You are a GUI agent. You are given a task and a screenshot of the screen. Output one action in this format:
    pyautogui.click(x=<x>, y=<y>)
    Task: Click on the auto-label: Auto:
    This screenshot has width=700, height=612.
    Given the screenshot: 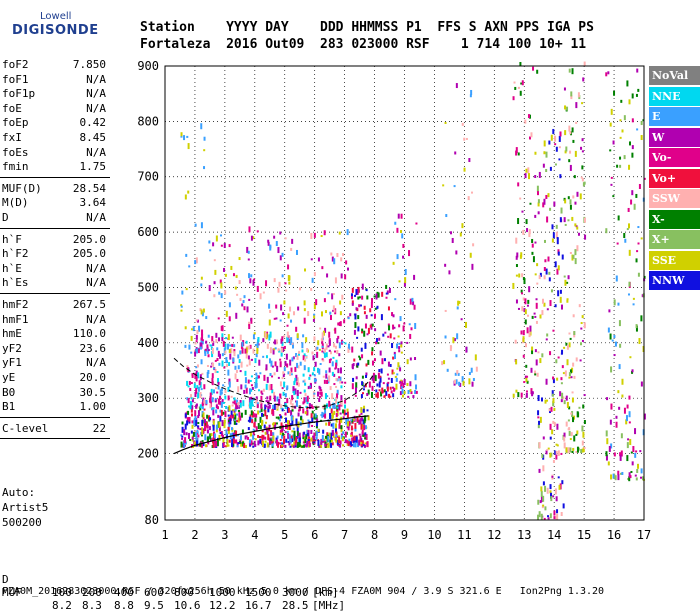 What is the action you would take?
    pyautogui.click(x=19, y=492)
    